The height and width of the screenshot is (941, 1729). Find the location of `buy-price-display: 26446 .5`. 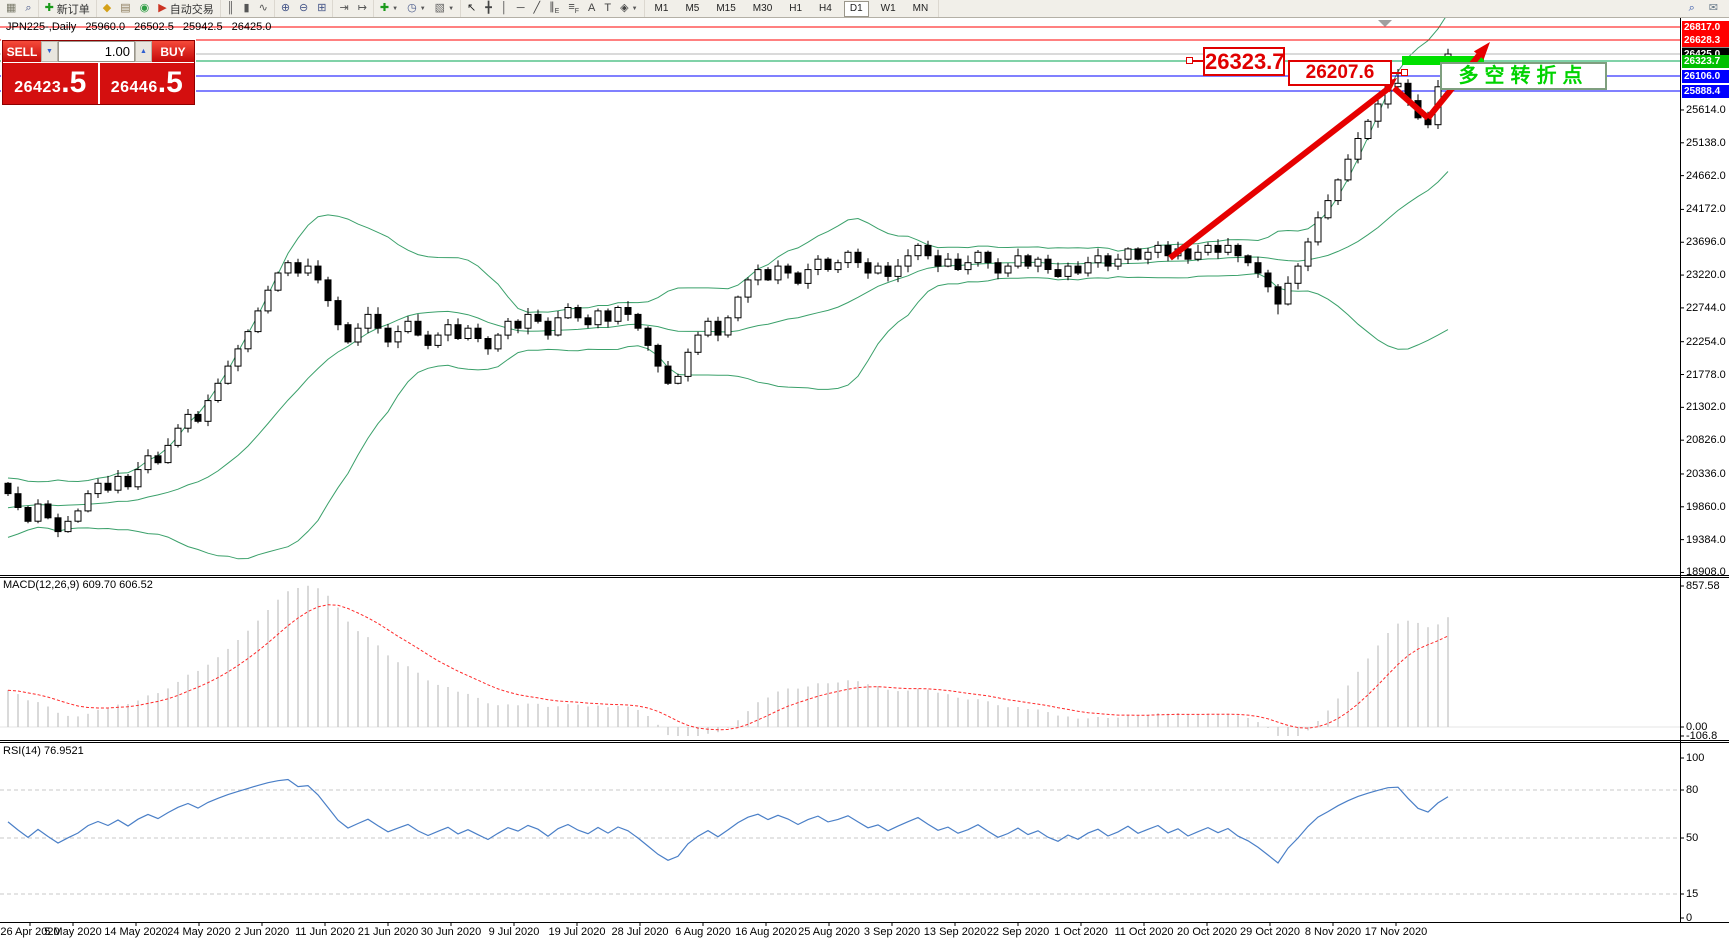

buy-price-display: 26446 .5 is located at coordinates (146, 83).